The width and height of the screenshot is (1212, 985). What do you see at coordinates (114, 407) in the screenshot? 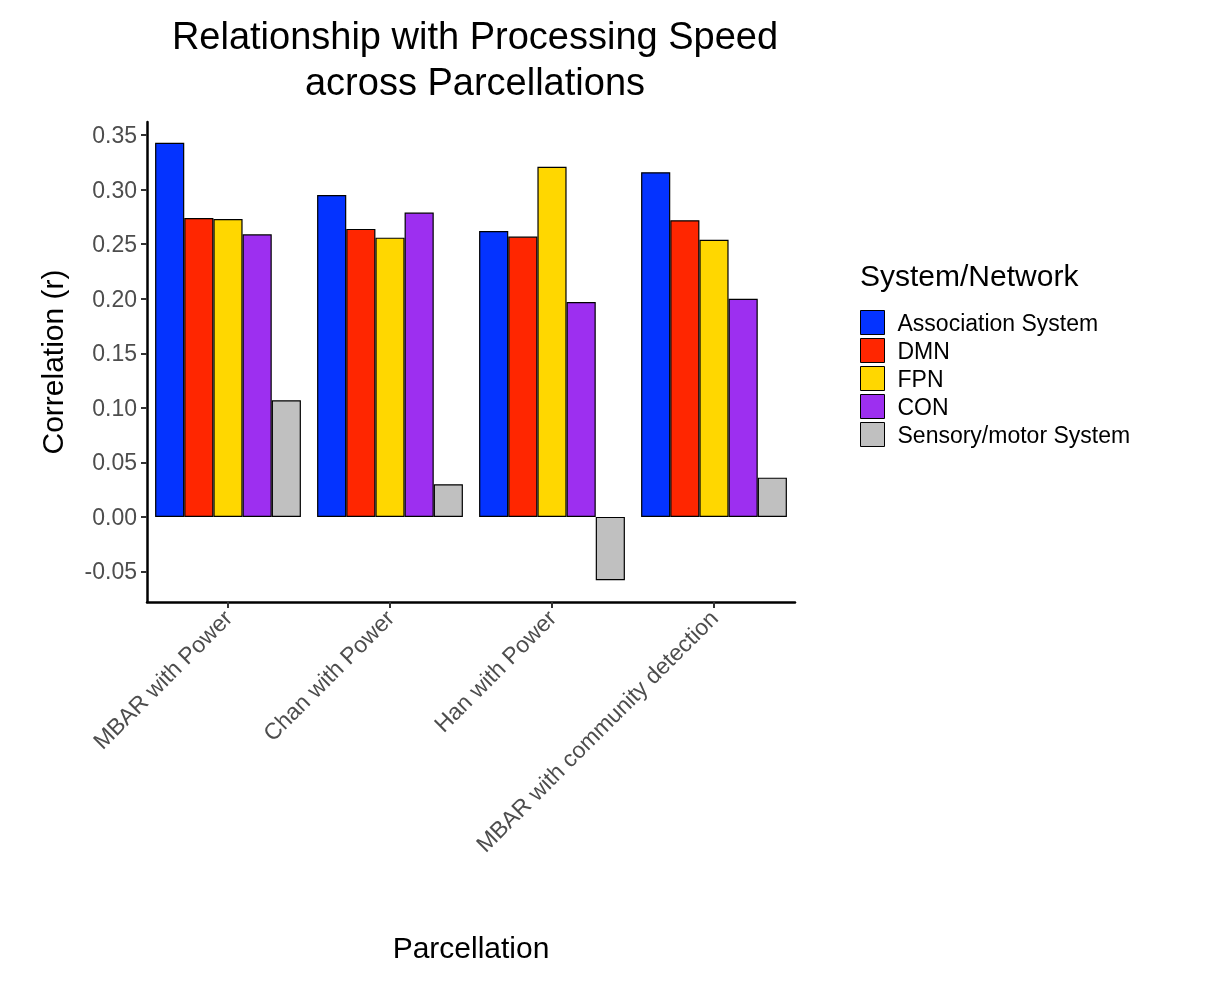
I see `y-tick-label: 0.10` at bounding box center [114, 407].